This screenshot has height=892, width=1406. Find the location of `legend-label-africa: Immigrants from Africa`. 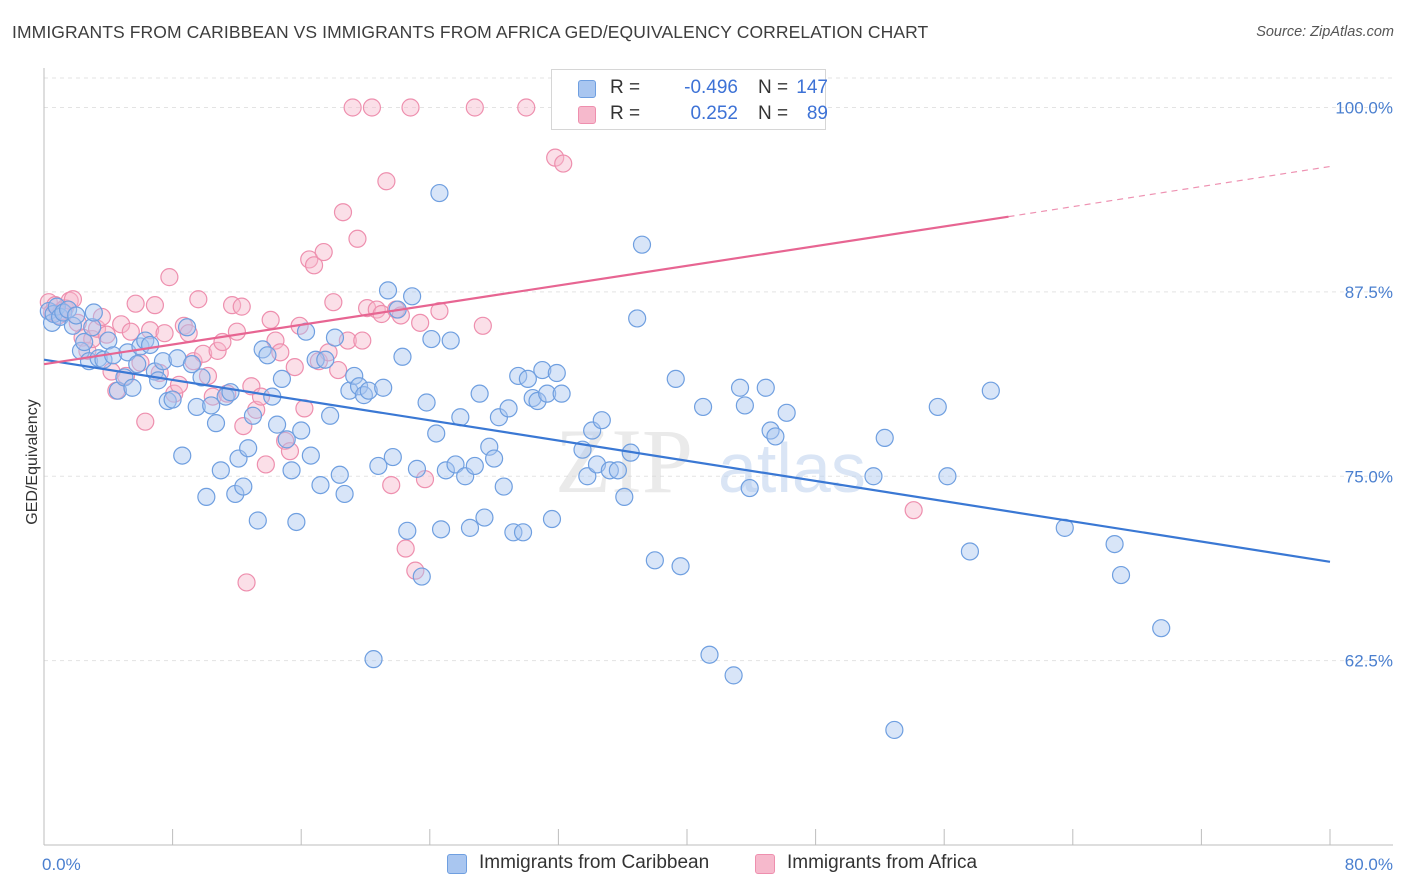

legend-label-africa: Immigrants from Africa is located at coordinates (882, 862).